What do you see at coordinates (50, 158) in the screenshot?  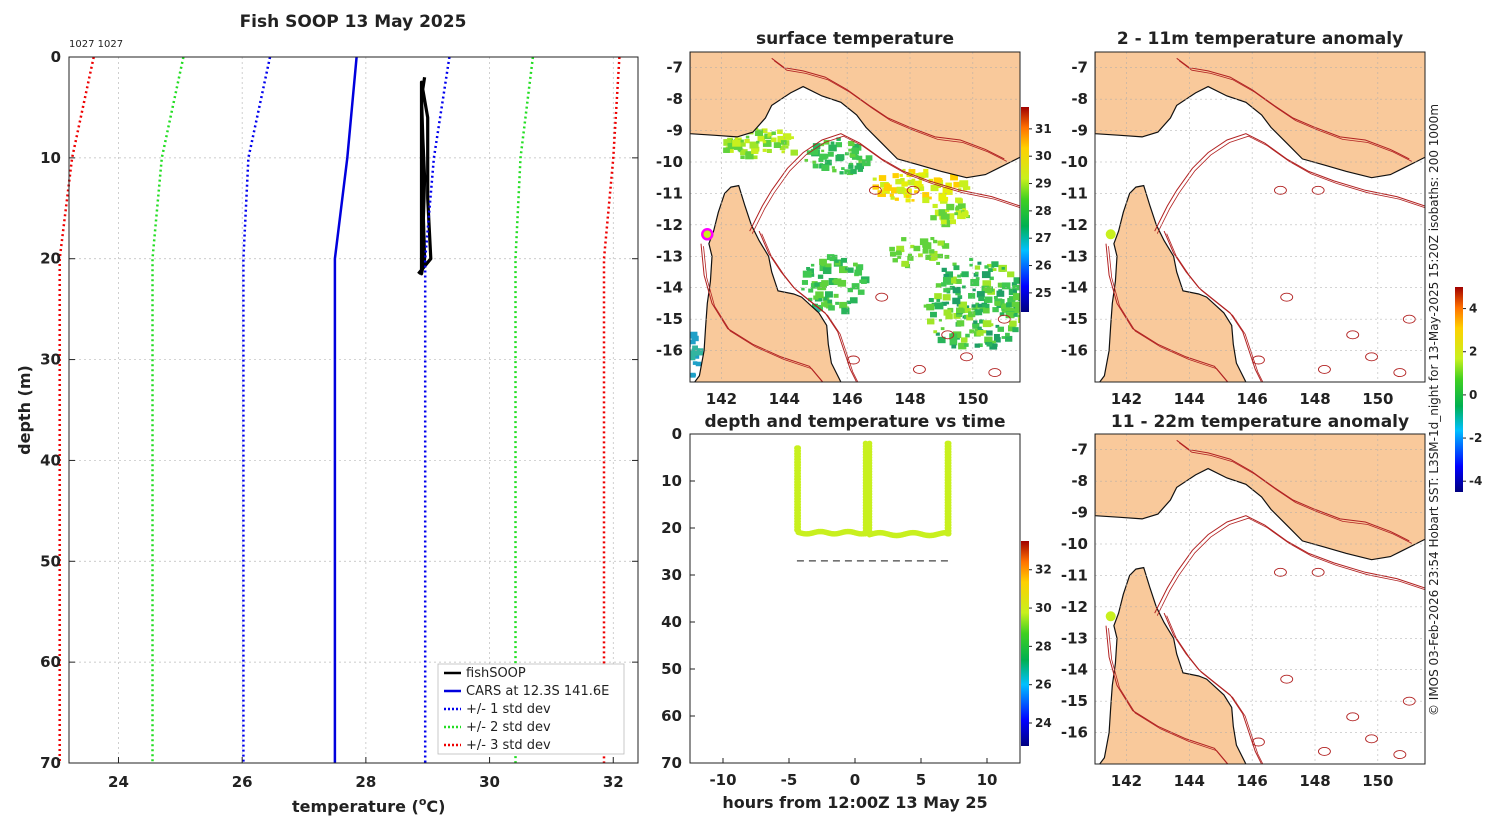 I see `profile-ytick-label: 10` at bounding box center [50, 158].